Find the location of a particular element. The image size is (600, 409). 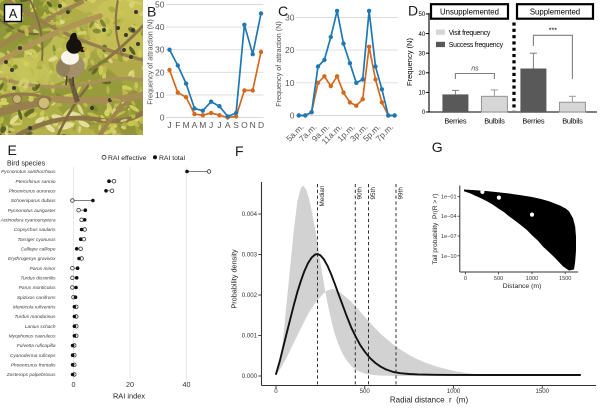

svg-text: C is located at coordinates (283, 11).